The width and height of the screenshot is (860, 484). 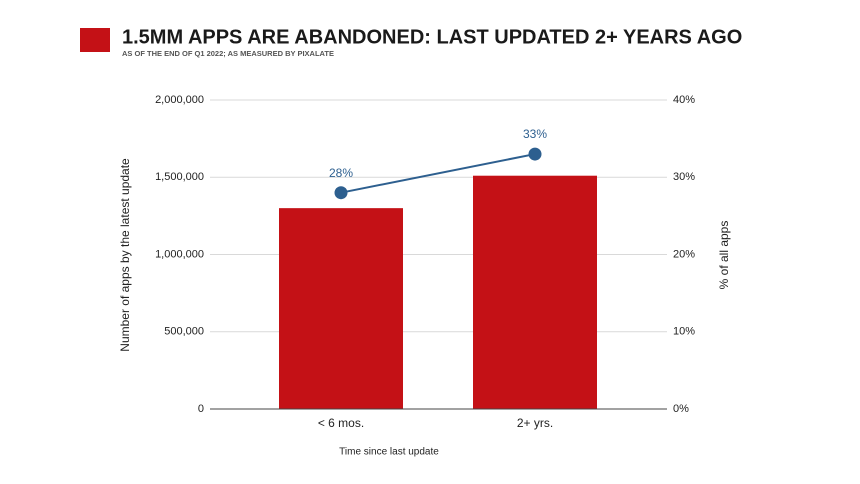 What do you see at coordinates (535, 423) in the screenshot?
I see `x-tick-label: 2+ yrs.` at bounding box center [535, 423].